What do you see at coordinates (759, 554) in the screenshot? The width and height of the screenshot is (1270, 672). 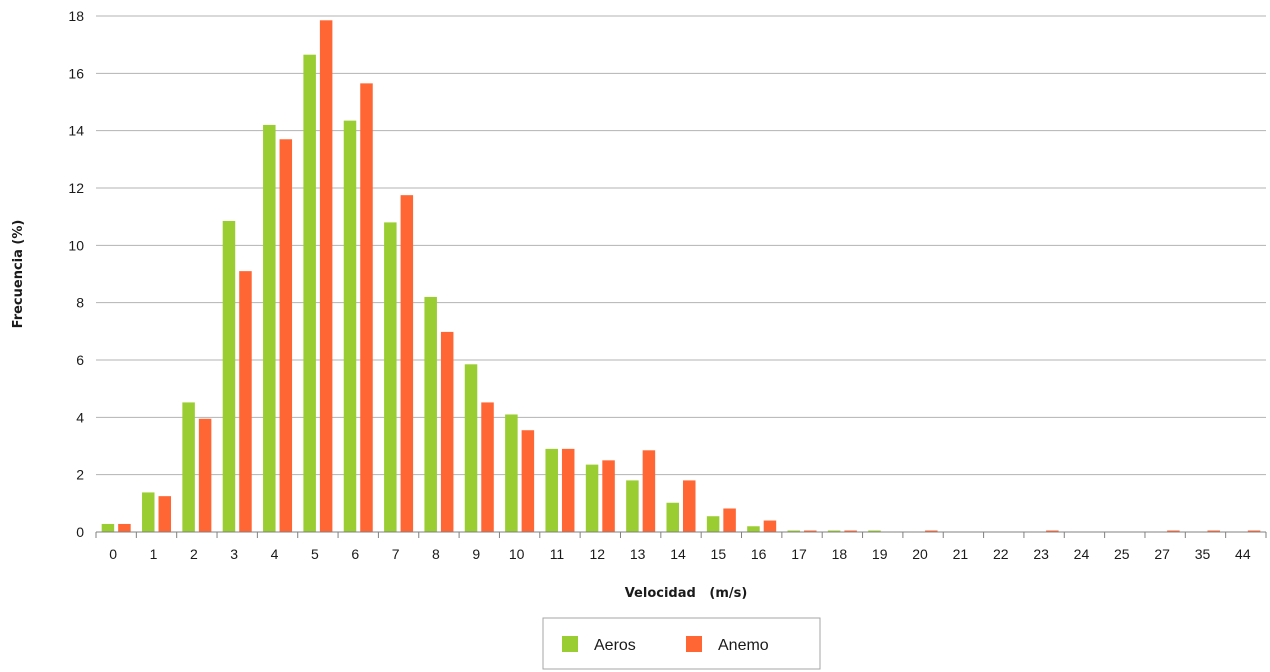 I see `x-tick-label: 16` at bounding box center [759, 554].